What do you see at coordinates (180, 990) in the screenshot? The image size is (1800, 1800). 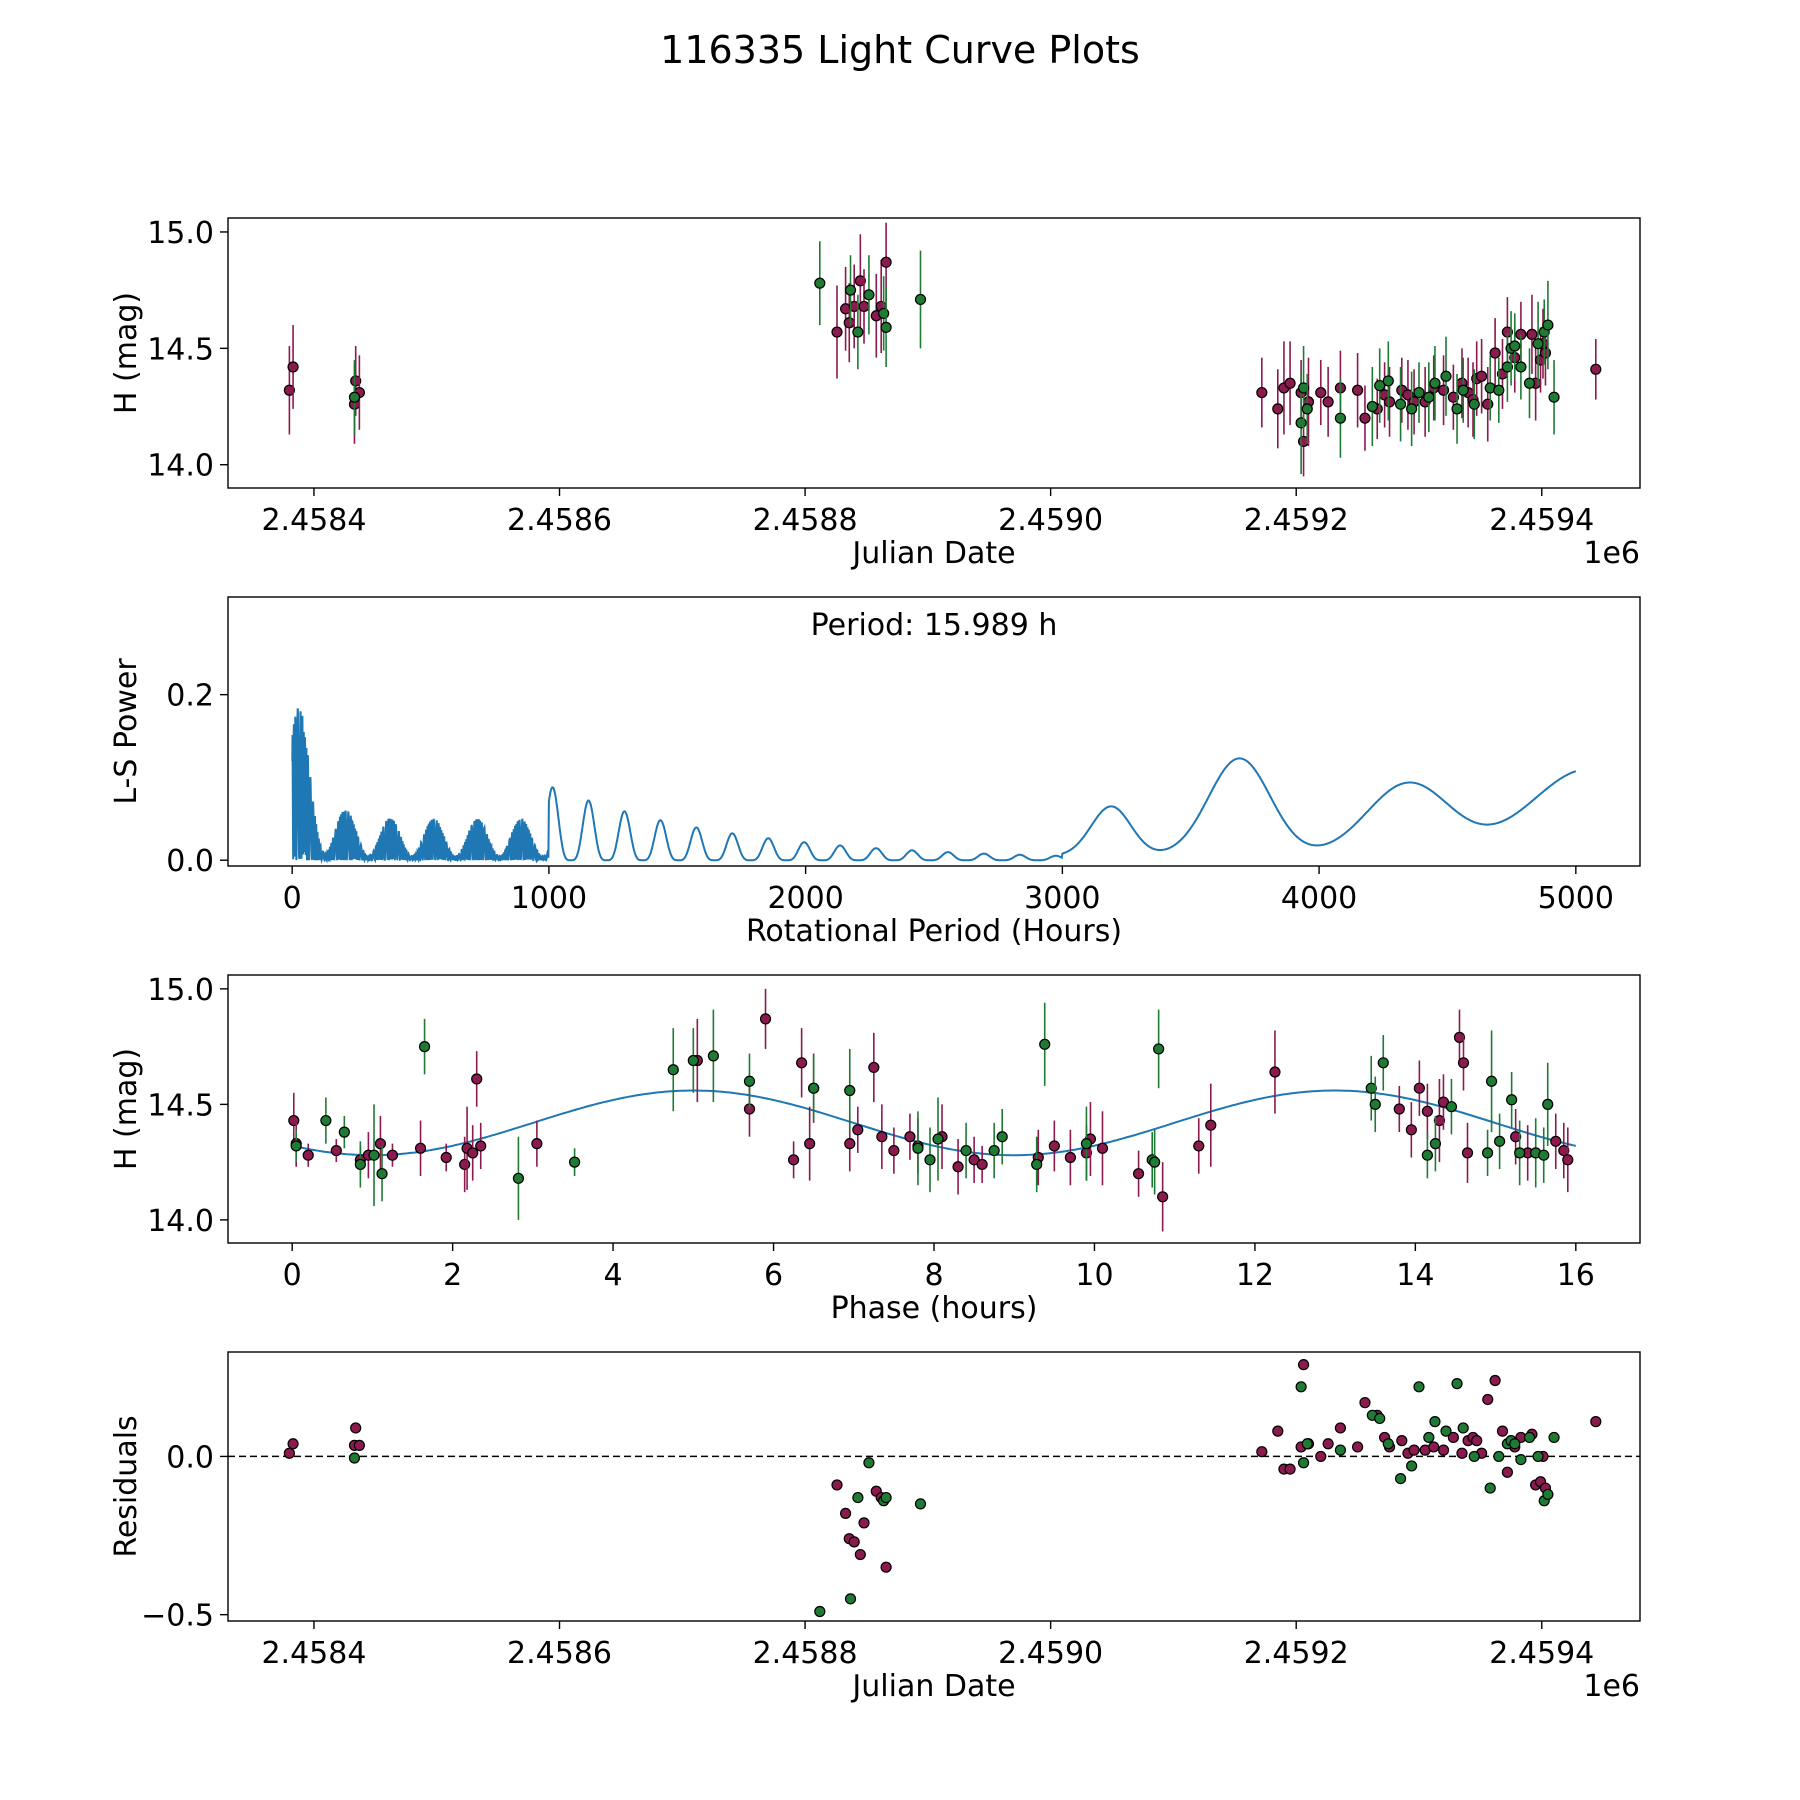 I see `y-tick-label: 15.0` at bounding box center [180, 990].